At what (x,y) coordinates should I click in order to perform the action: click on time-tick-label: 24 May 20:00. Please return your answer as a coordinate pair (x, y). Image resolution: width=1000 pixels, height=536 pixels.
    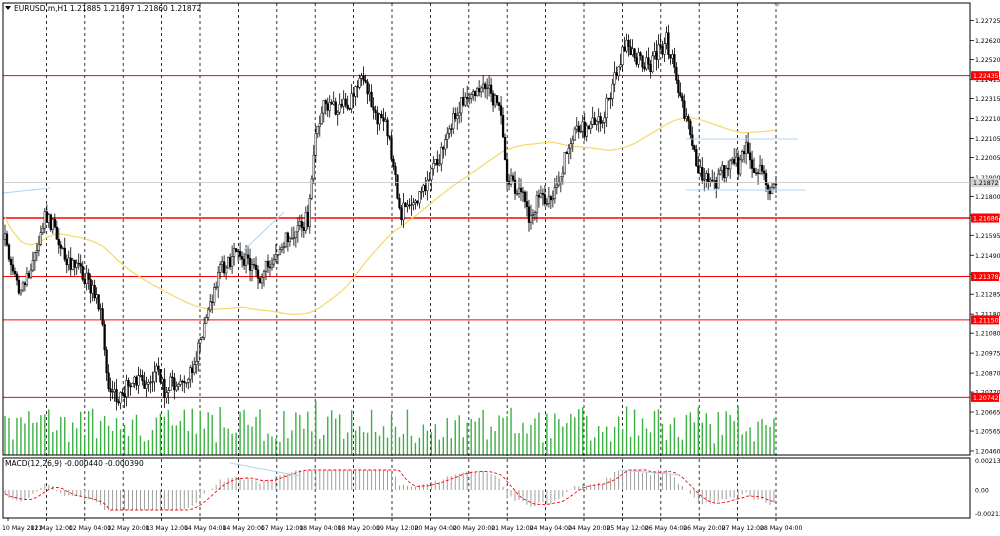
    Looking at the image, I should click on (589, 528).